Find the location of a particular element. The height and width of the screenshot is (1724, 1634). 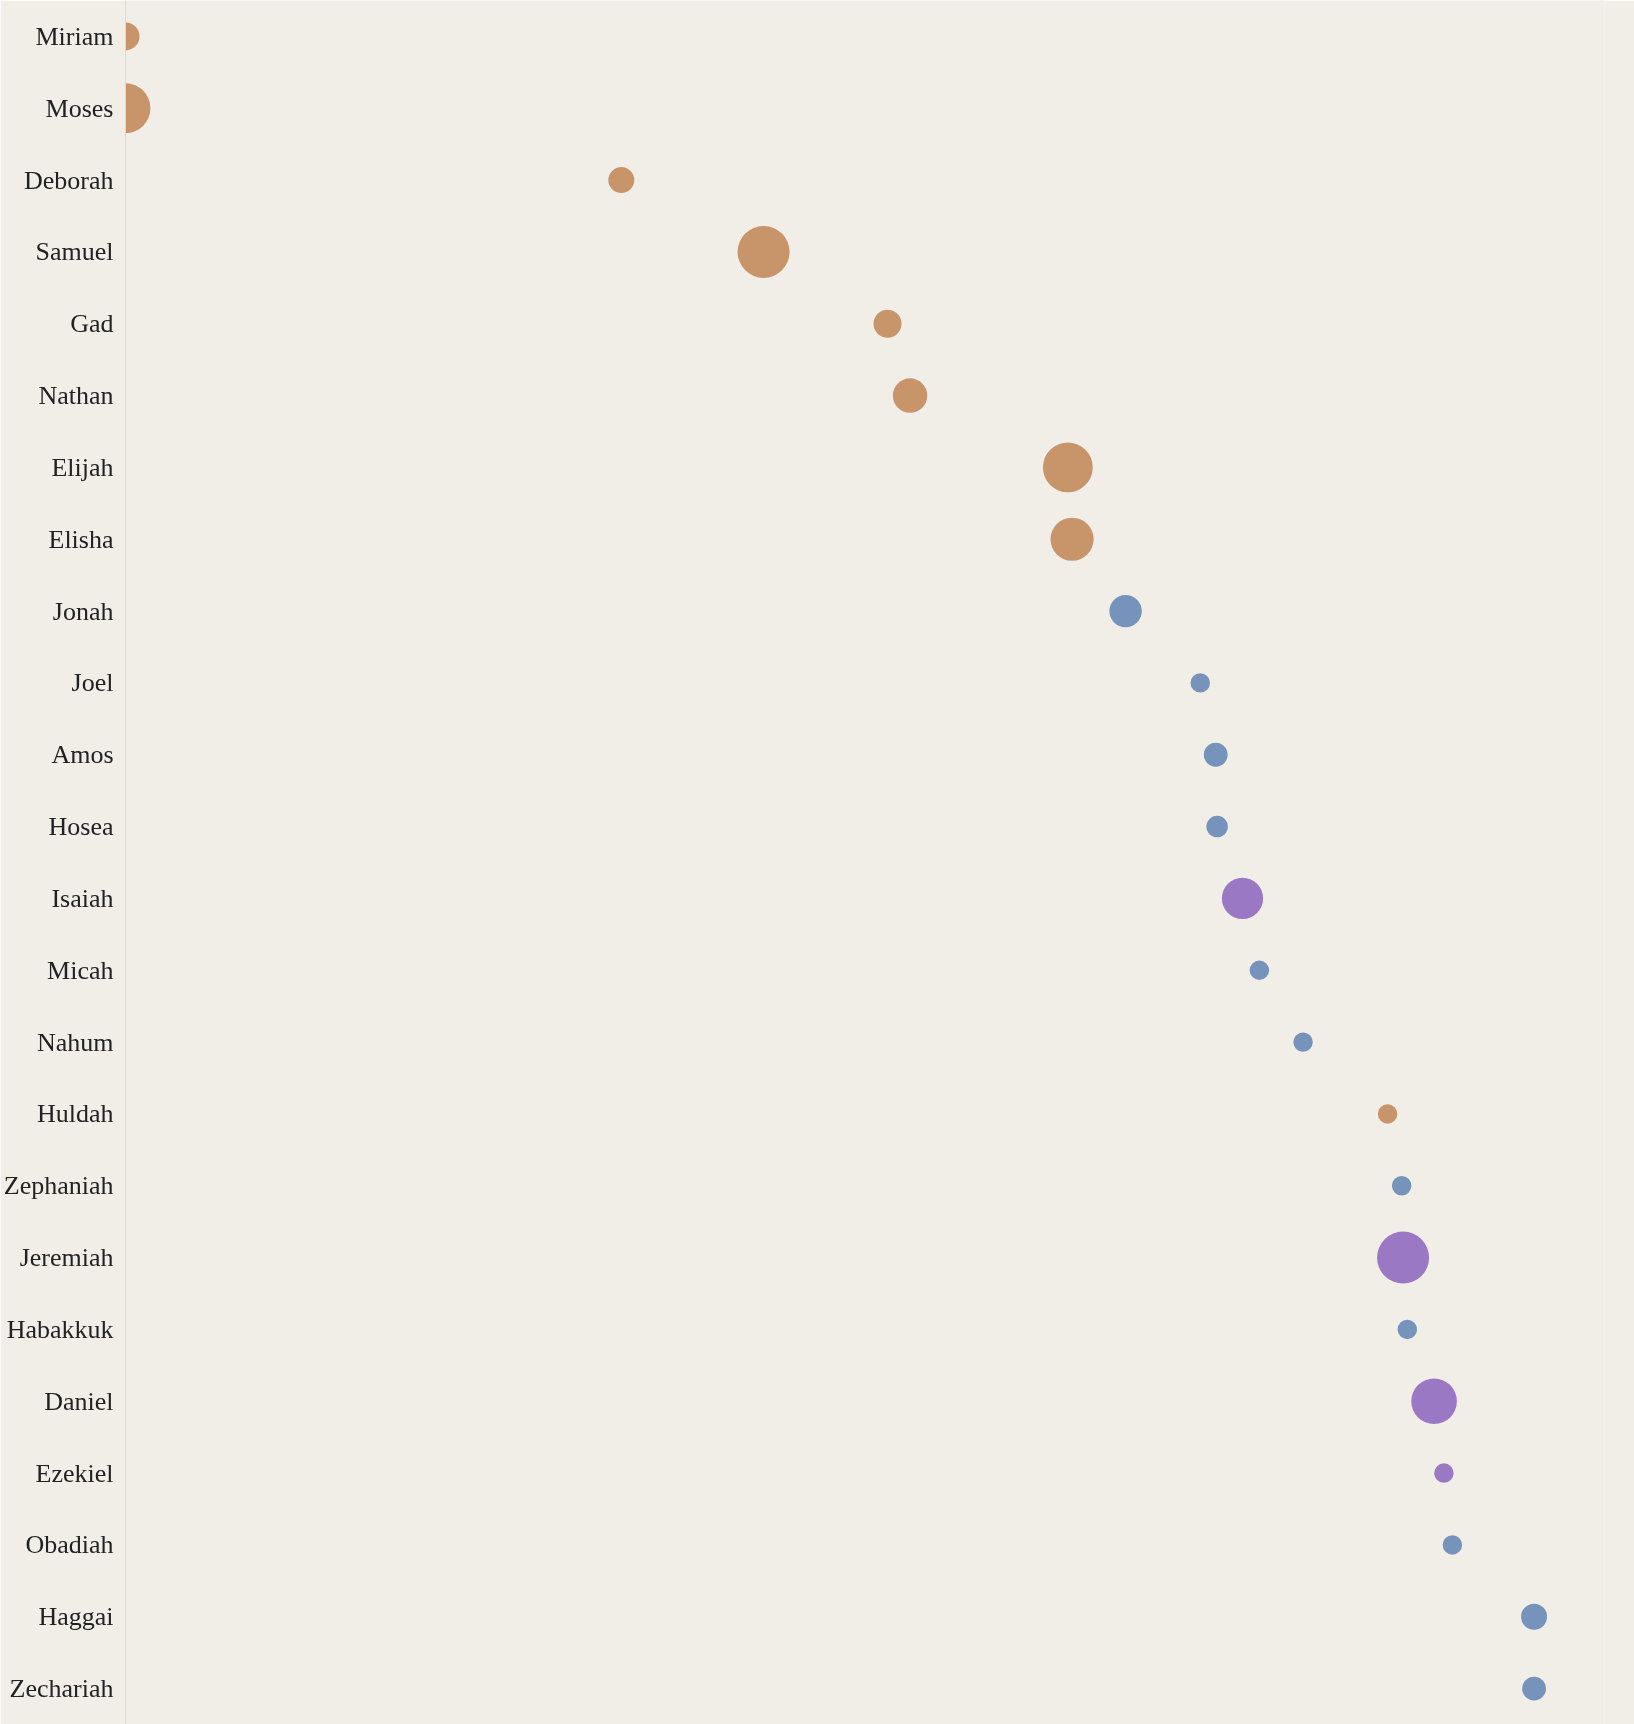

y-tick-label: Amos is located at coordinates (82, 755).